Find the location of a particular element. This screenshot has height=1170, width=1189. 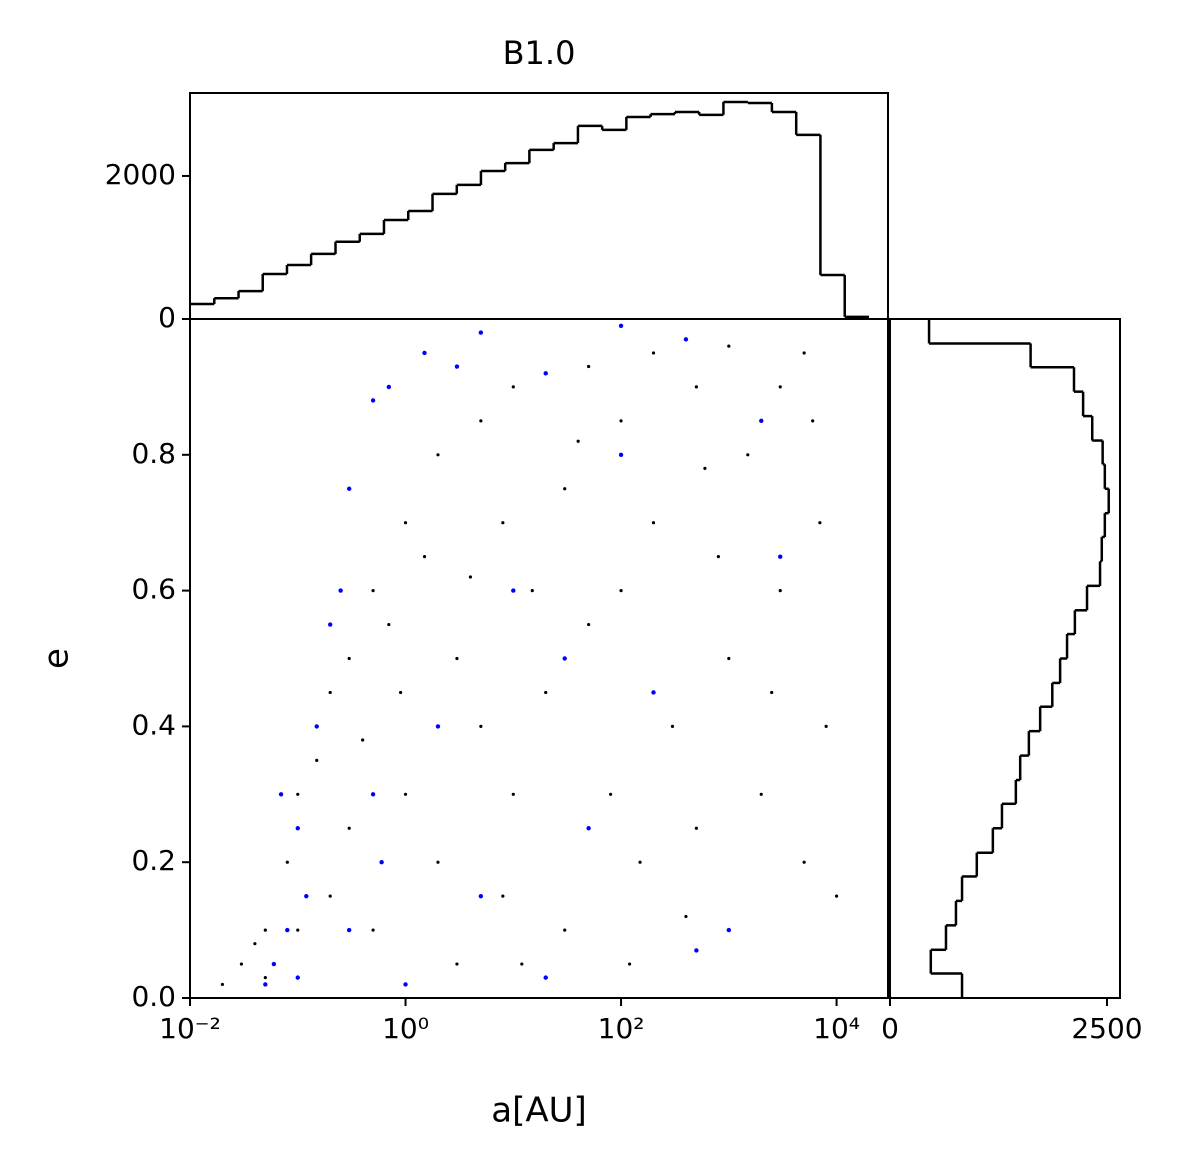

x-tick-label: 10² is located at coordinates (621, 1028).